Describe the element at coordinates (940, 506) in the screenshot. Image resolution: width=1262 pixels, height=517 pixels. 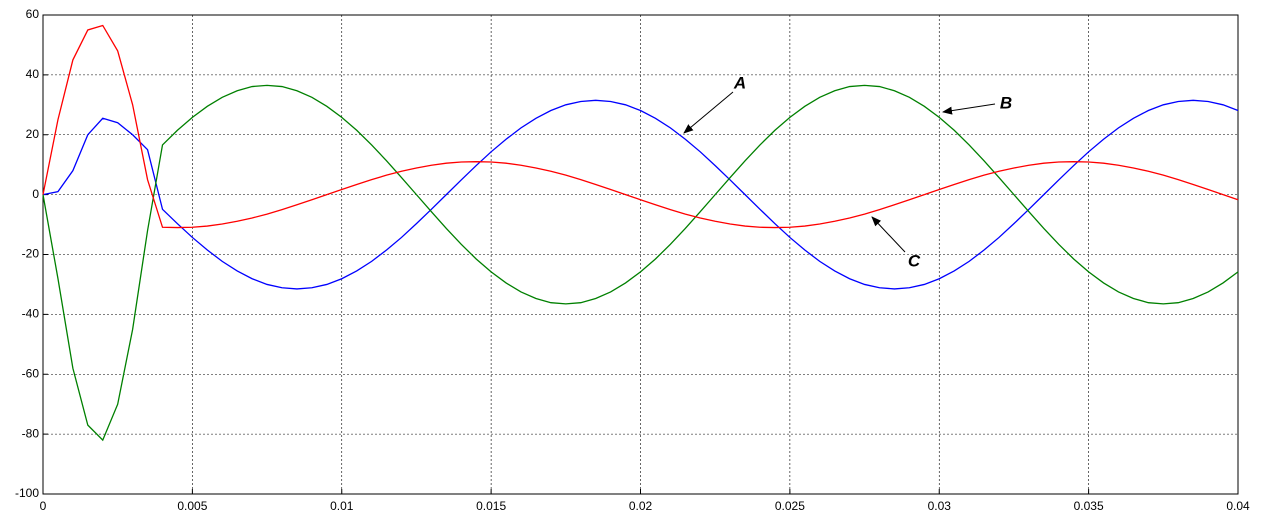
I see `x-tick-label: 0.03` at that location.